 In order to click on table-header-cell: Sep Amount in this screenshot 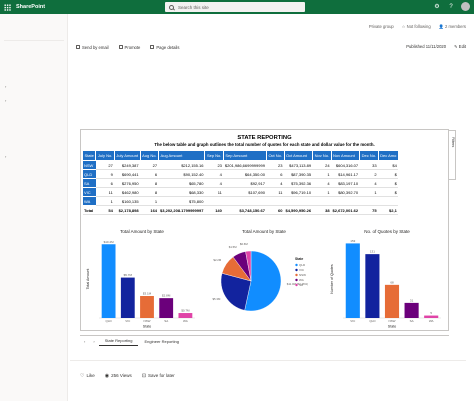, I will do `click(244, 155)`.